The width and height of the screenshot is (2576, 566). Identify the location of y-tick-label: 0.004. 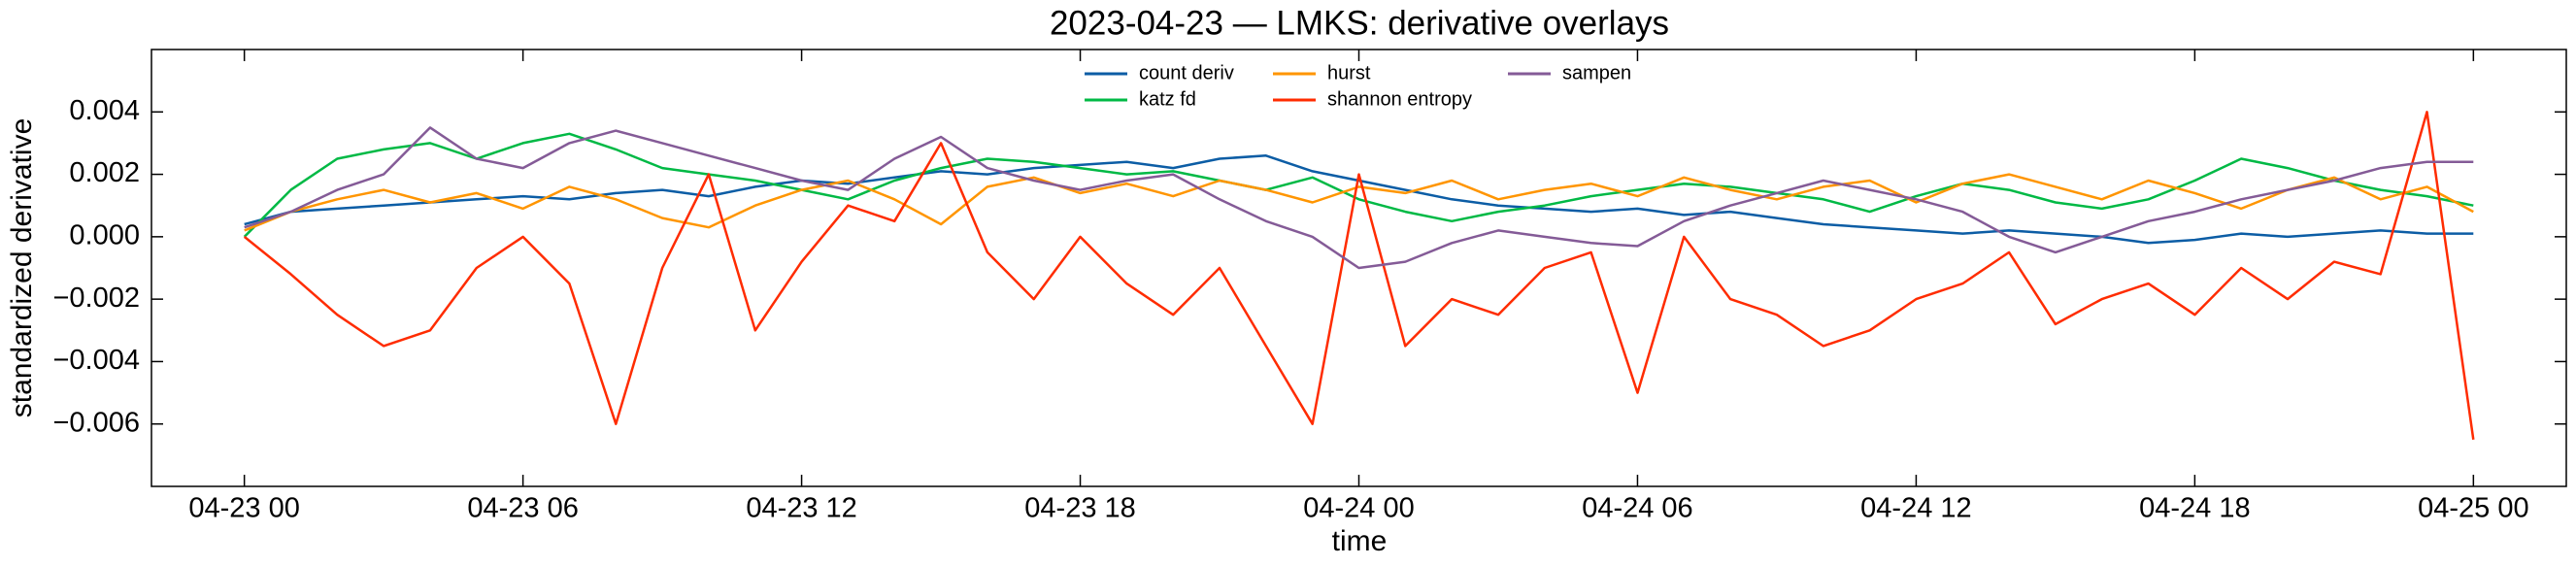
(104, 110).